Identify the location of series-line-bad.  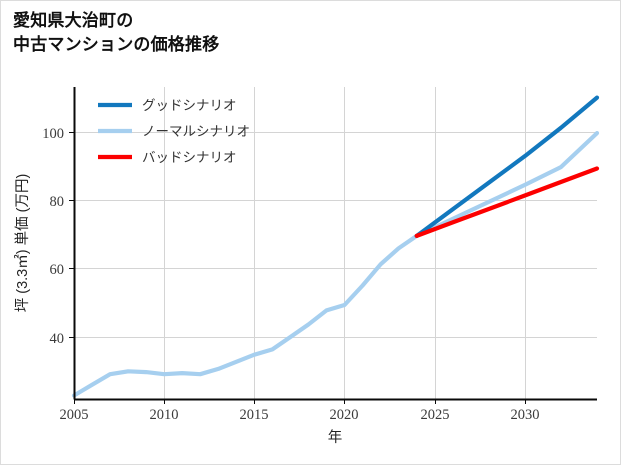
(507, 202).